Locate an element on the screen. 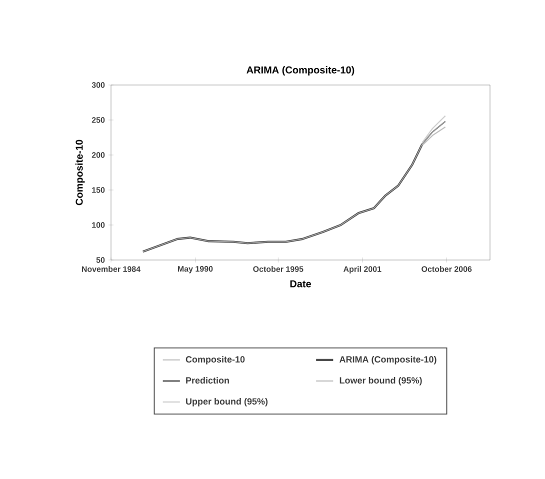  y-tick-label: 250 is located at coordinates (98, 120).